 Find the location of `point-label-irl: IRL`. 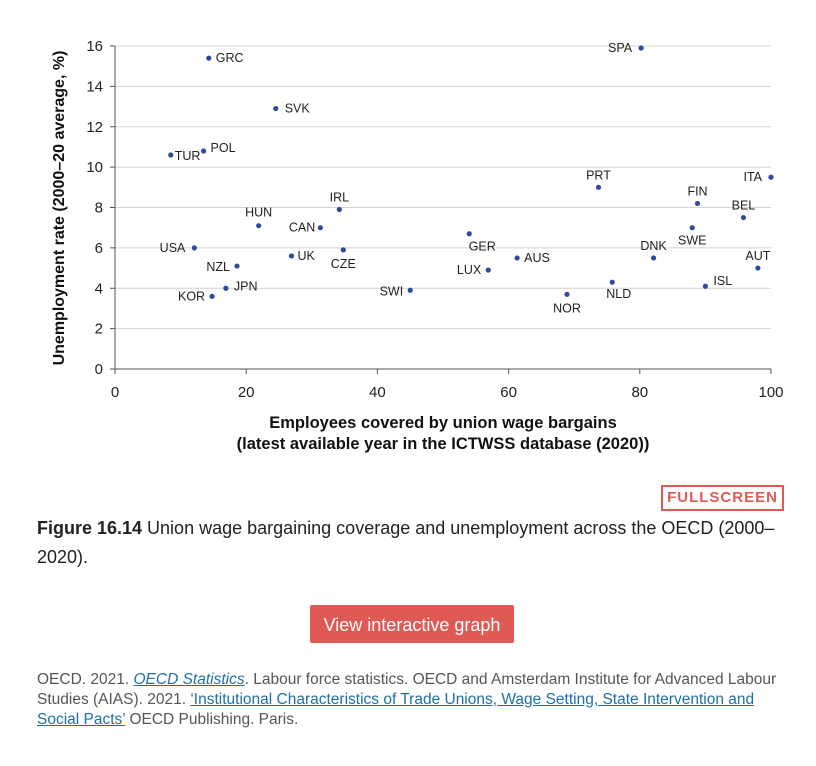

point-label-irl: IRL is located at coordinates (340, 198).